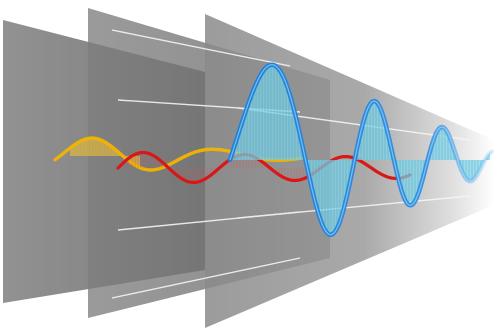  I want to click on red-wave, so click(264, 167).